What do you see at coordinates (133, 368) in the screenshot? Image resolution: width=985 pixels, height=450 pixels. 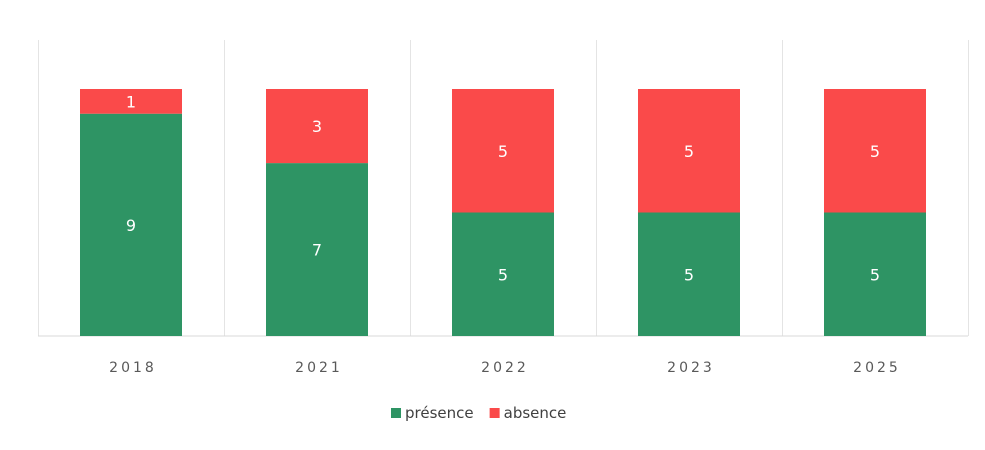 I see `x-tick-label: 2018` at bounding box center [133, 368].